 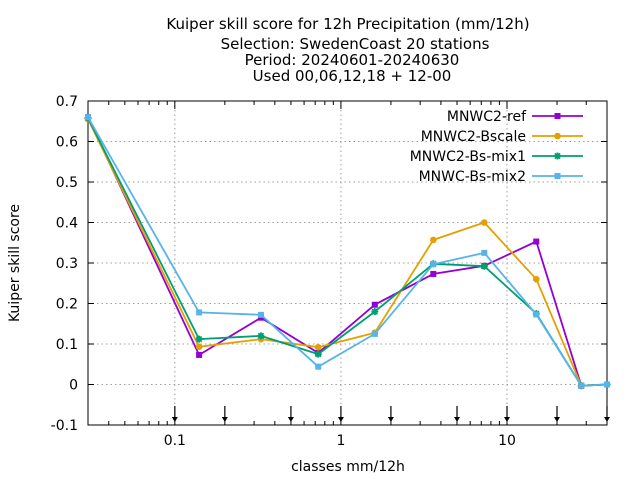 I want to click on legend-entry: MNWC-Bs-mix2, so click(x=501, y=177).